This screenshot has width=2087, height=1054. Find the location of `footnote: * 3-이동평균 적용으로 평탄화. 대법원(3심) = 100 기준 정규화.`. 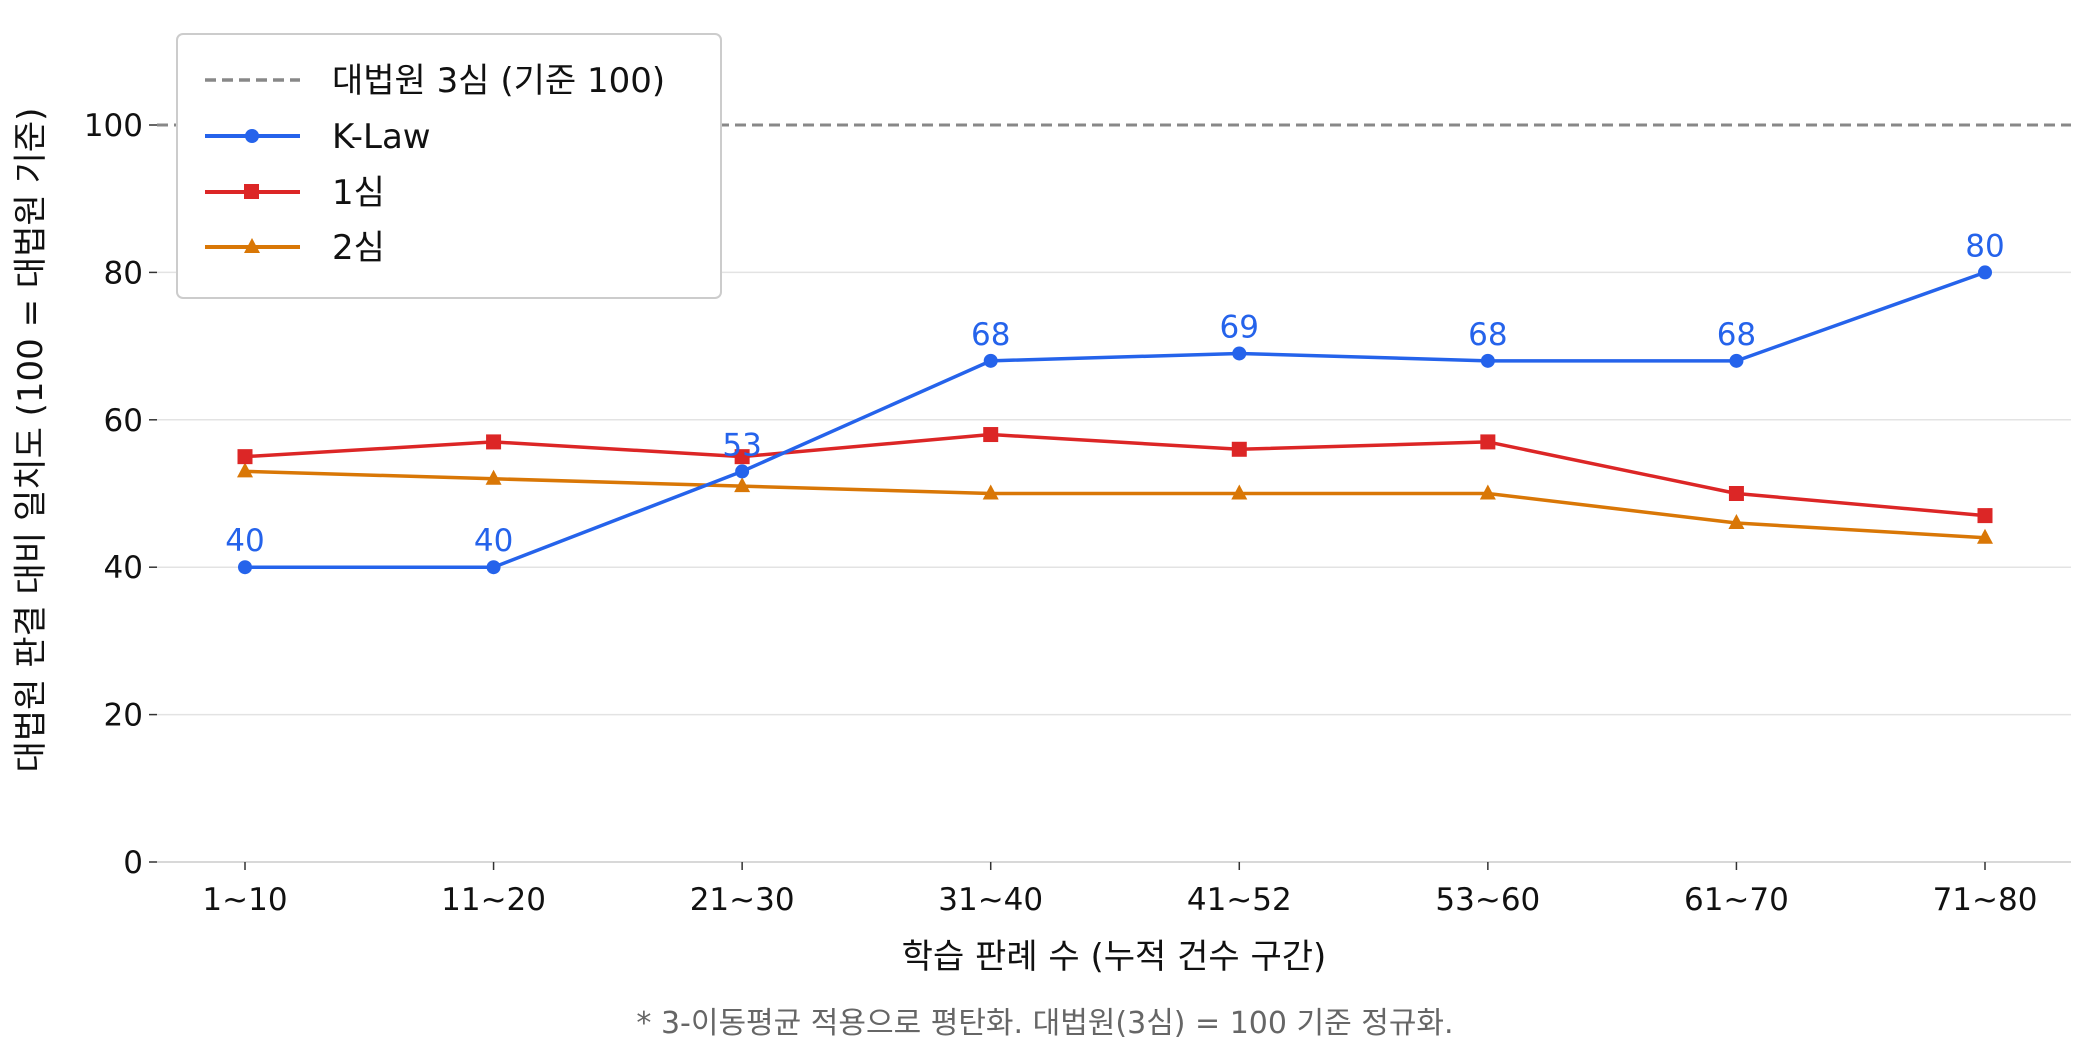

footnote: * 3-이동평균 적용으로 평탄화. 대법원(3심) = 100 기준 정규화. is located at coordinates (1044, 1023).